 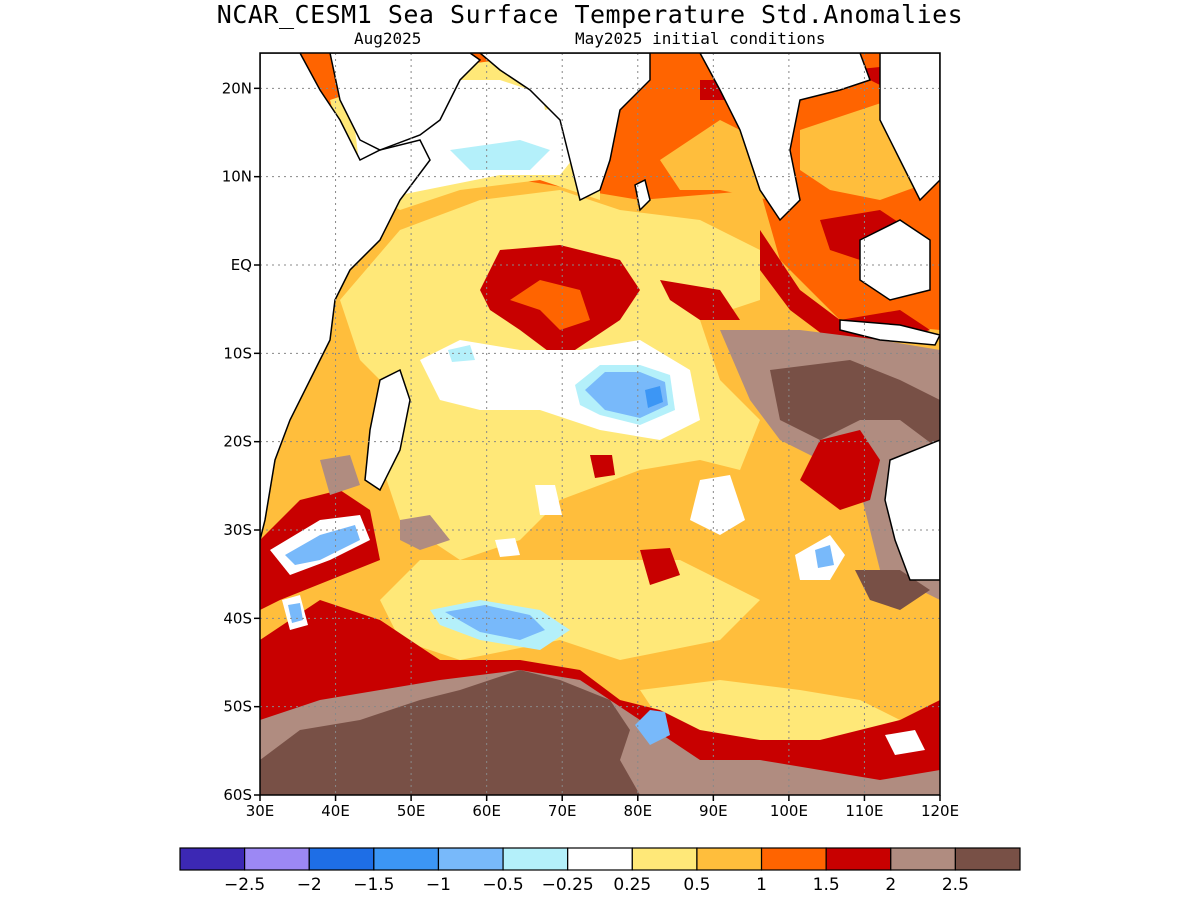 I want to click on forecast-month: Aug2025, so click(x=388, y=38).